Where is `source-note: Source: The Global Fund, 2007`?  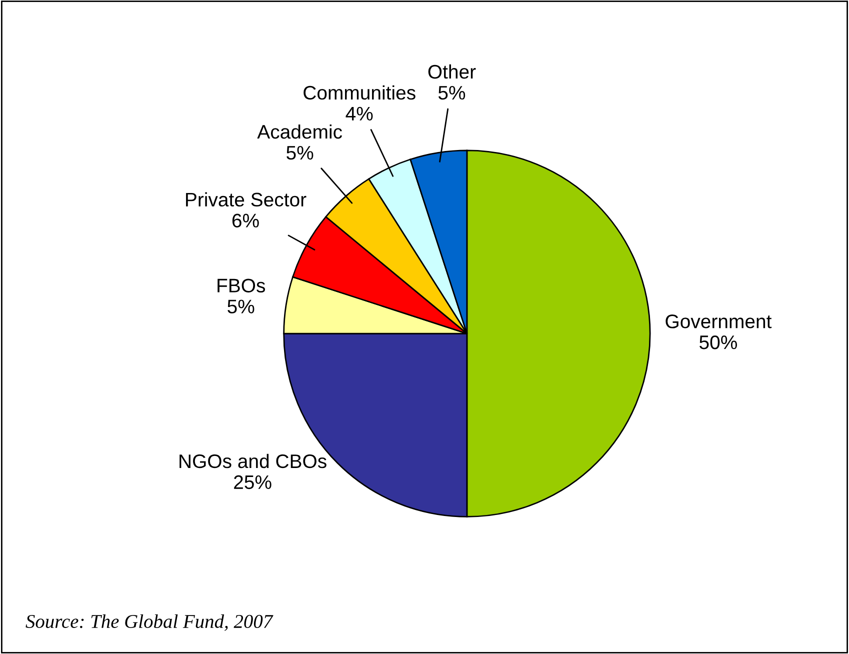 source-note: Source: The Global Fund, 2007 is located at coordinates (150, 622).